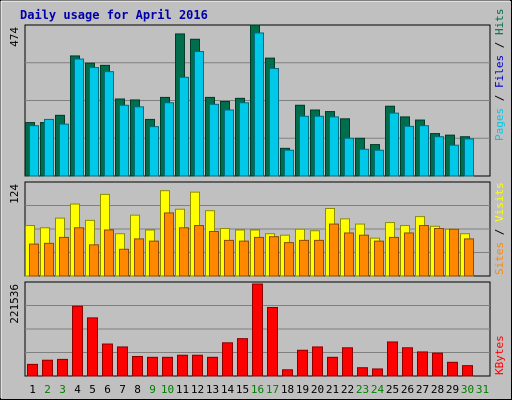 The image size is (512, 400). I want to click on x-tick-label: 3, so click(62, 389).